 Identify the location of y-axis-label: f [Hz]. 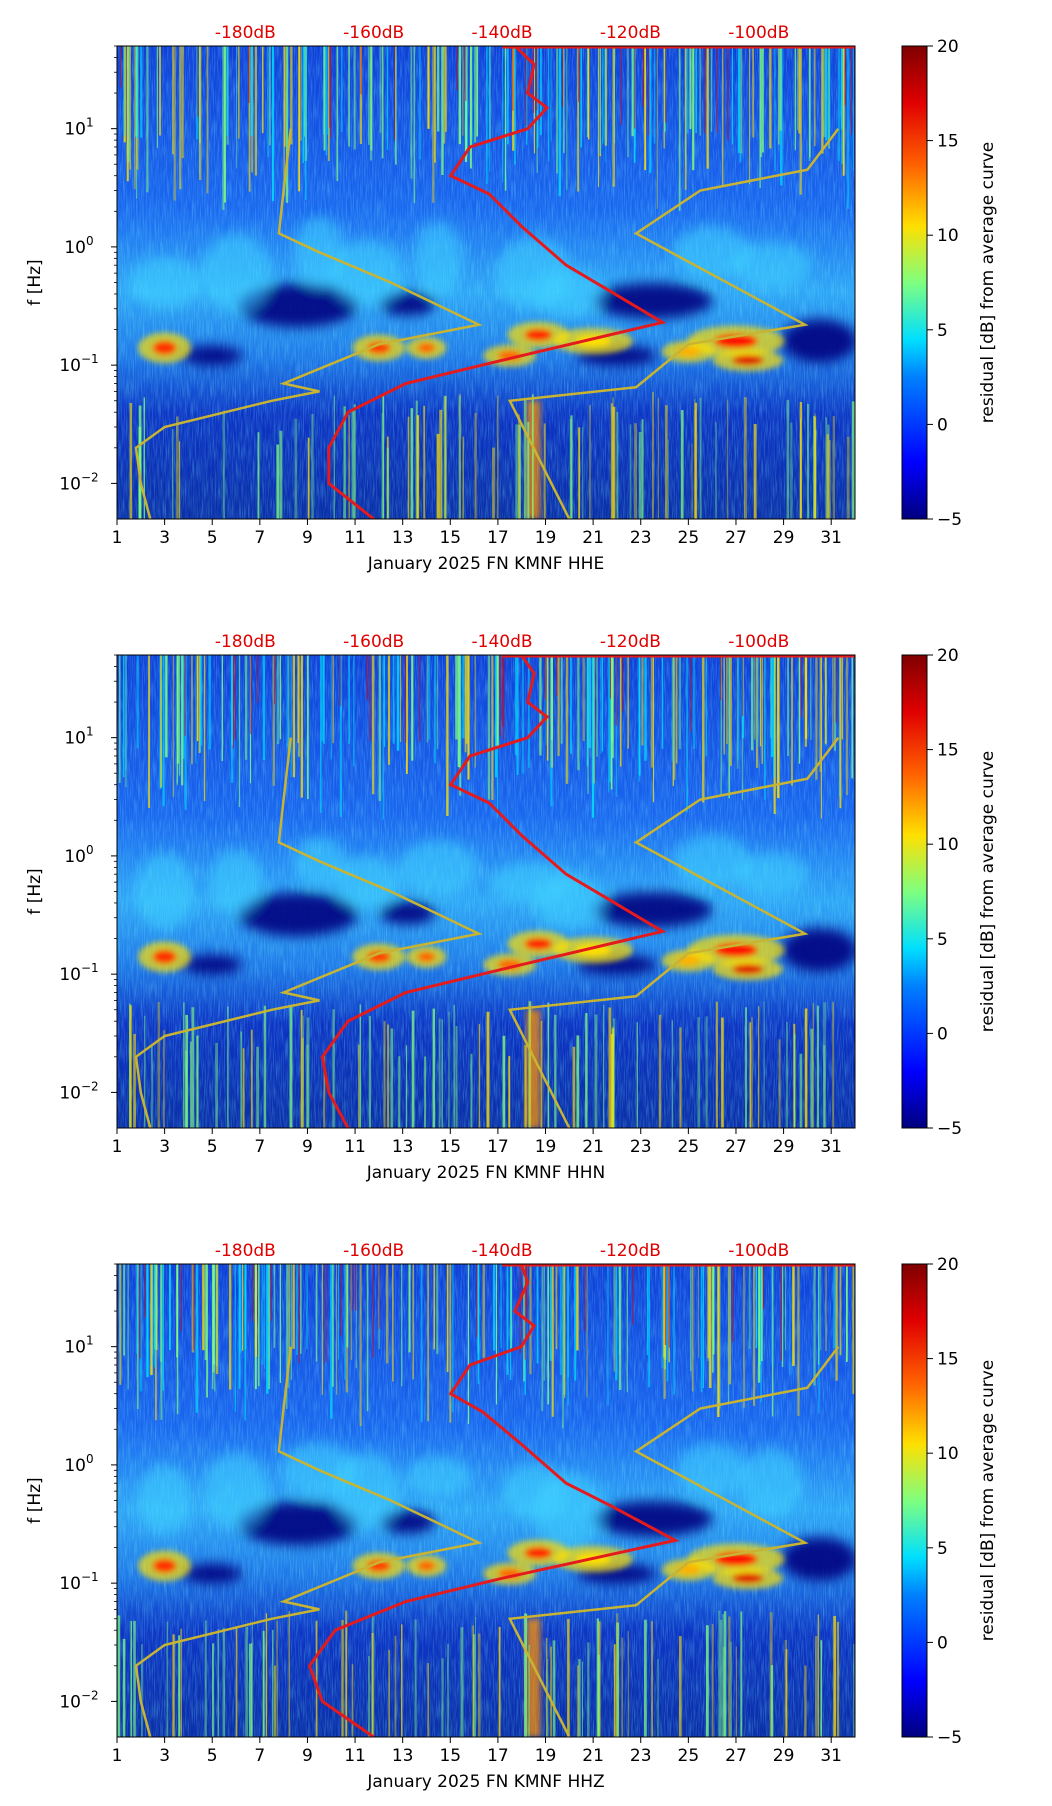
(35, 282).